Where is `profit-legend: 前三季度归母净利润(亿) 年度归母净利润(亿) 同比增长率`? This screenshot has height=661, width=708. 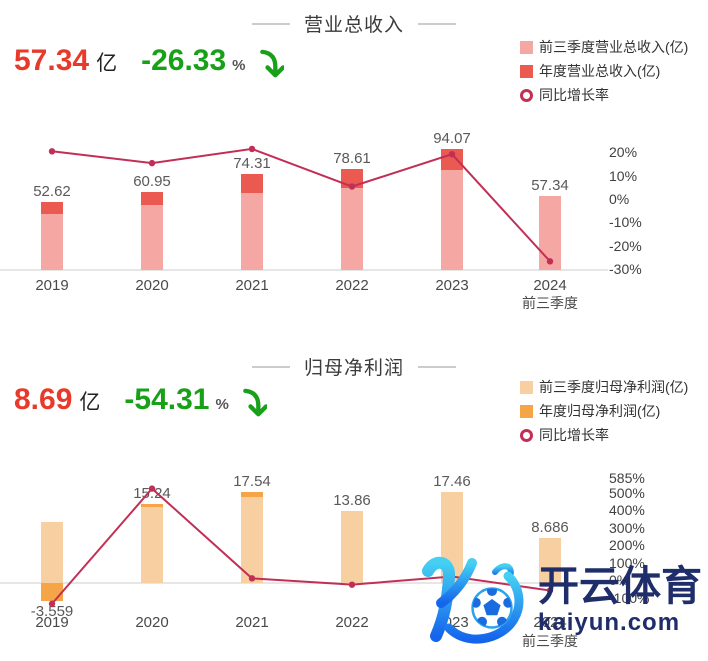
profit-legend: 前三季度归母净利润(亿) 年度归母净利润(亿) 同比增长率 is located at coordinates (614, 411).